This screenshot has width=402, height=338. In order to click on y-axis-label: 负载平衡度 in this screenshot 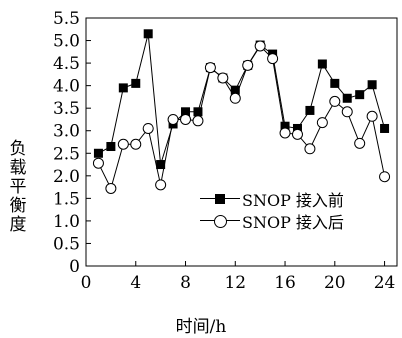, I will do `click(18, 187)`.